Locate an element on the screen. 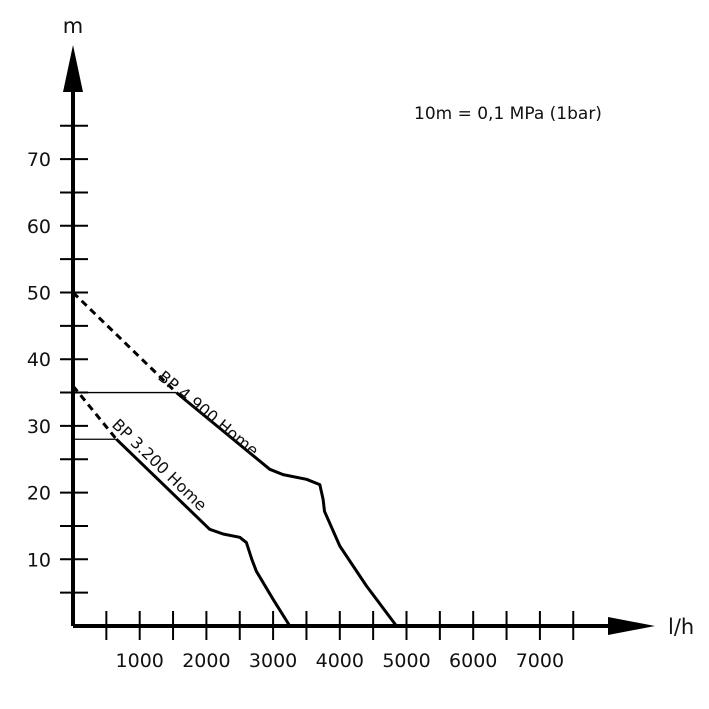  y-tick-label: 60 is located at coordinates (39, 227).